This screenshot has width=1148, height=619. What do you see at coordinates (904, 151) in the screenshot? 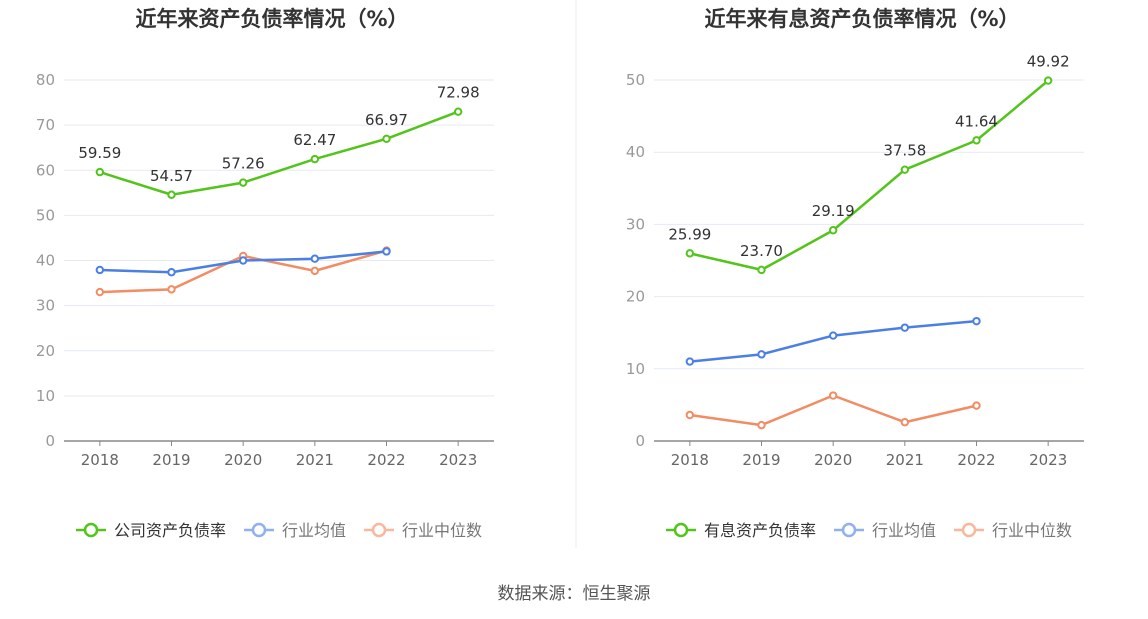
I see `data-label: 37.58` at bounding box center [904, 151].